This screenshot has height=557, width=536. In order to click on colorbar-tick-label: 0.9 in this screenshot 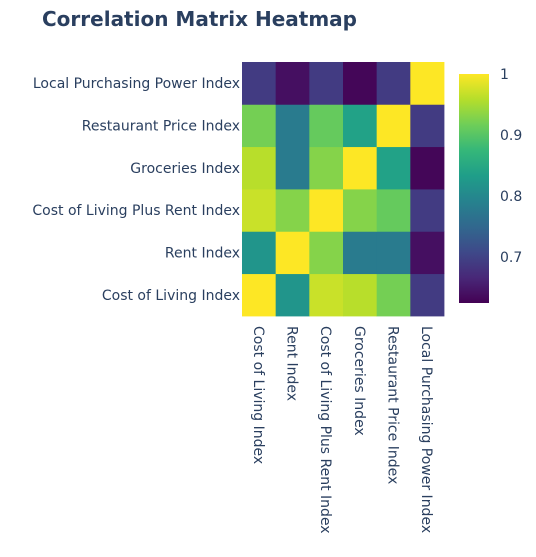, I will do `click(511, 136)`.